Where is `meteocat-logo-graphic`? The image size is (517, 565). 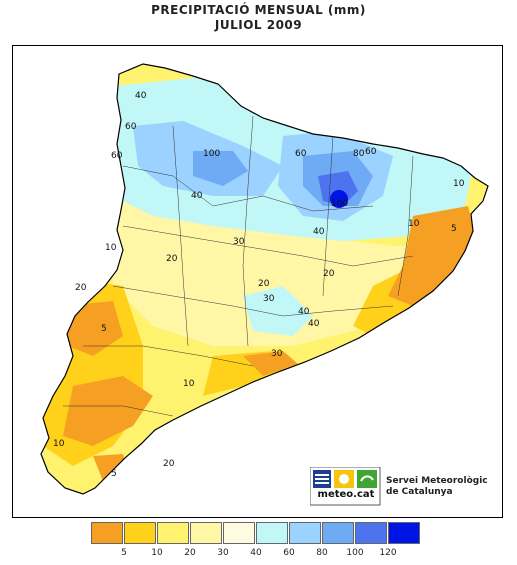
meteocat-logo-graphic is located at coordinates (345, 486).